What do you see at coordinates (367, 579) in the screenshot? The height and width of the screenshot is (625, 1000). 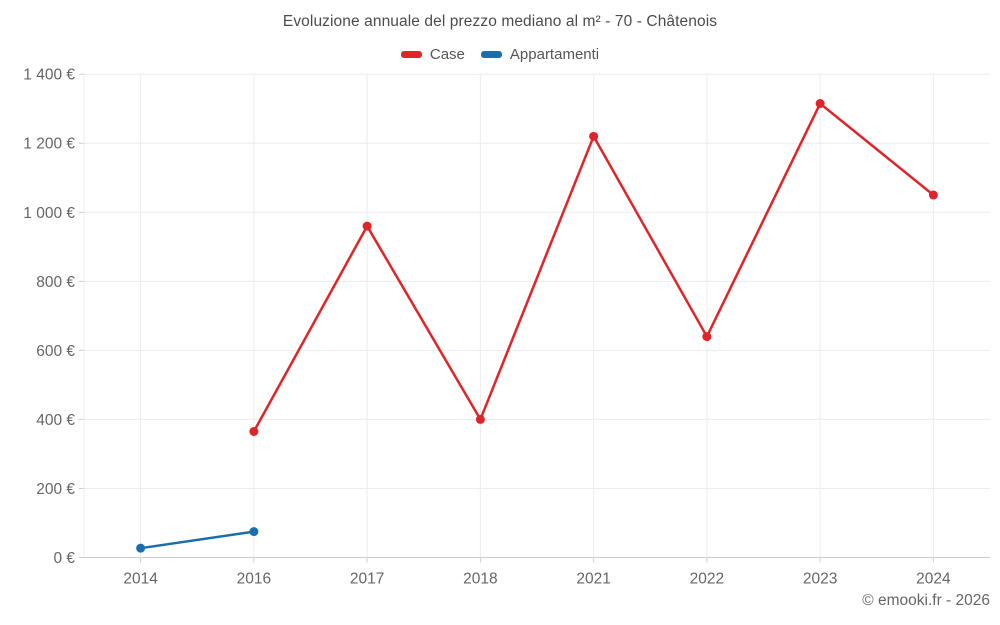 I see `x-axis-label: 2017` at bounding box center [367, 579].